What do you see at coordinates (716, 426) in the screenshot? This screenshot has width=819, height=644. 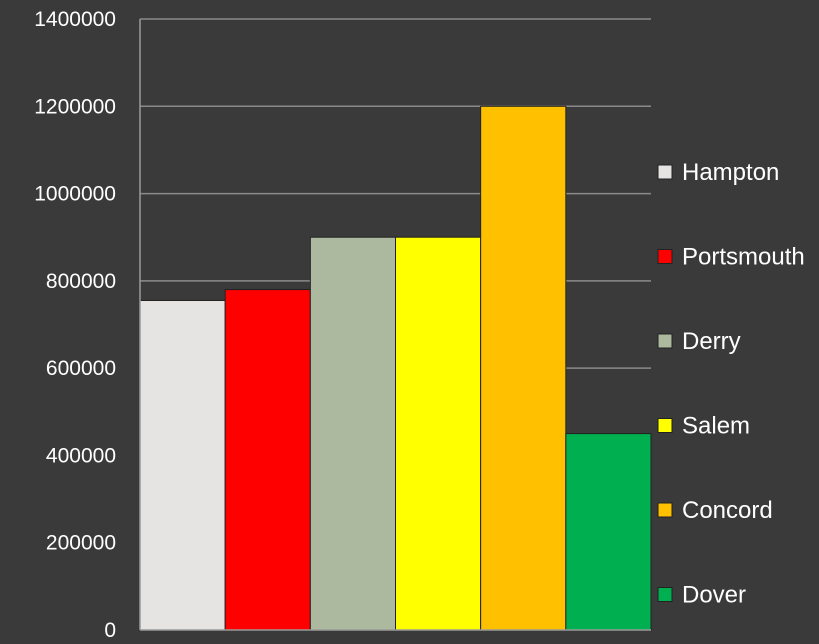 I see `legend-label-salem: Salem` at bounding box center [716, 426].